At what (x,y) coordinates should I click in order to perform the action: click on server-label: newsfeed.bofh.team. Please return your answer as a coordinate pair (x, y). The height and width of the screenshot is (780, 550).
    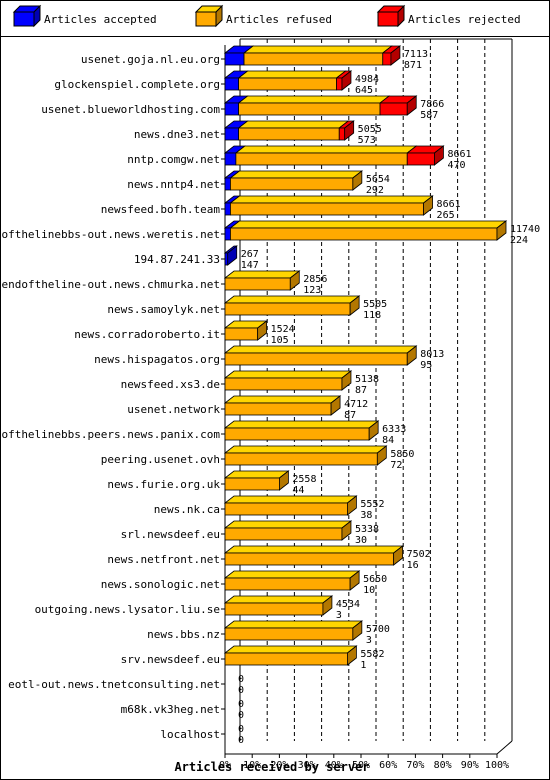
    Looking at the image, I should click on (161, 209).